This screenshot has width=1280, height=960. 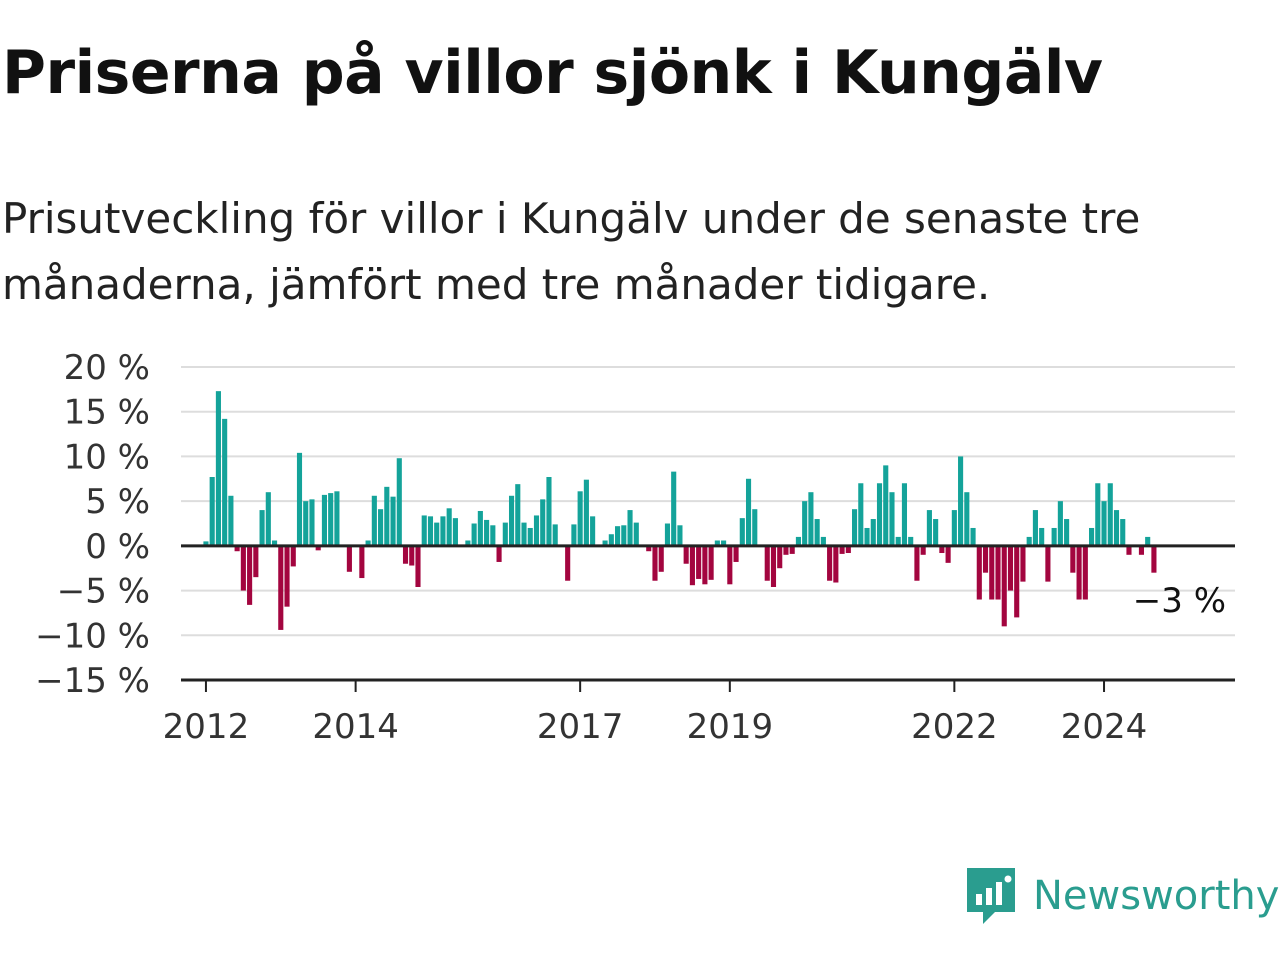 What do you see at coordinates (117, 547) in the screenshot?
I see `y-tick-label: 0 %` at bounding box center [117, 547].